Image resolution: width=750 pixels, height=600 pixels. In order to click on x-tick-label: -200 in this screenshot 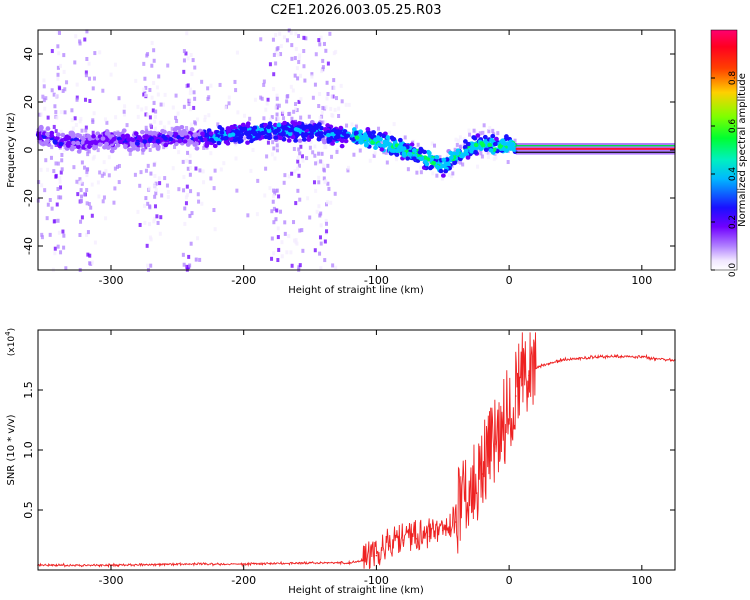, I will do `click(243, 280)`.